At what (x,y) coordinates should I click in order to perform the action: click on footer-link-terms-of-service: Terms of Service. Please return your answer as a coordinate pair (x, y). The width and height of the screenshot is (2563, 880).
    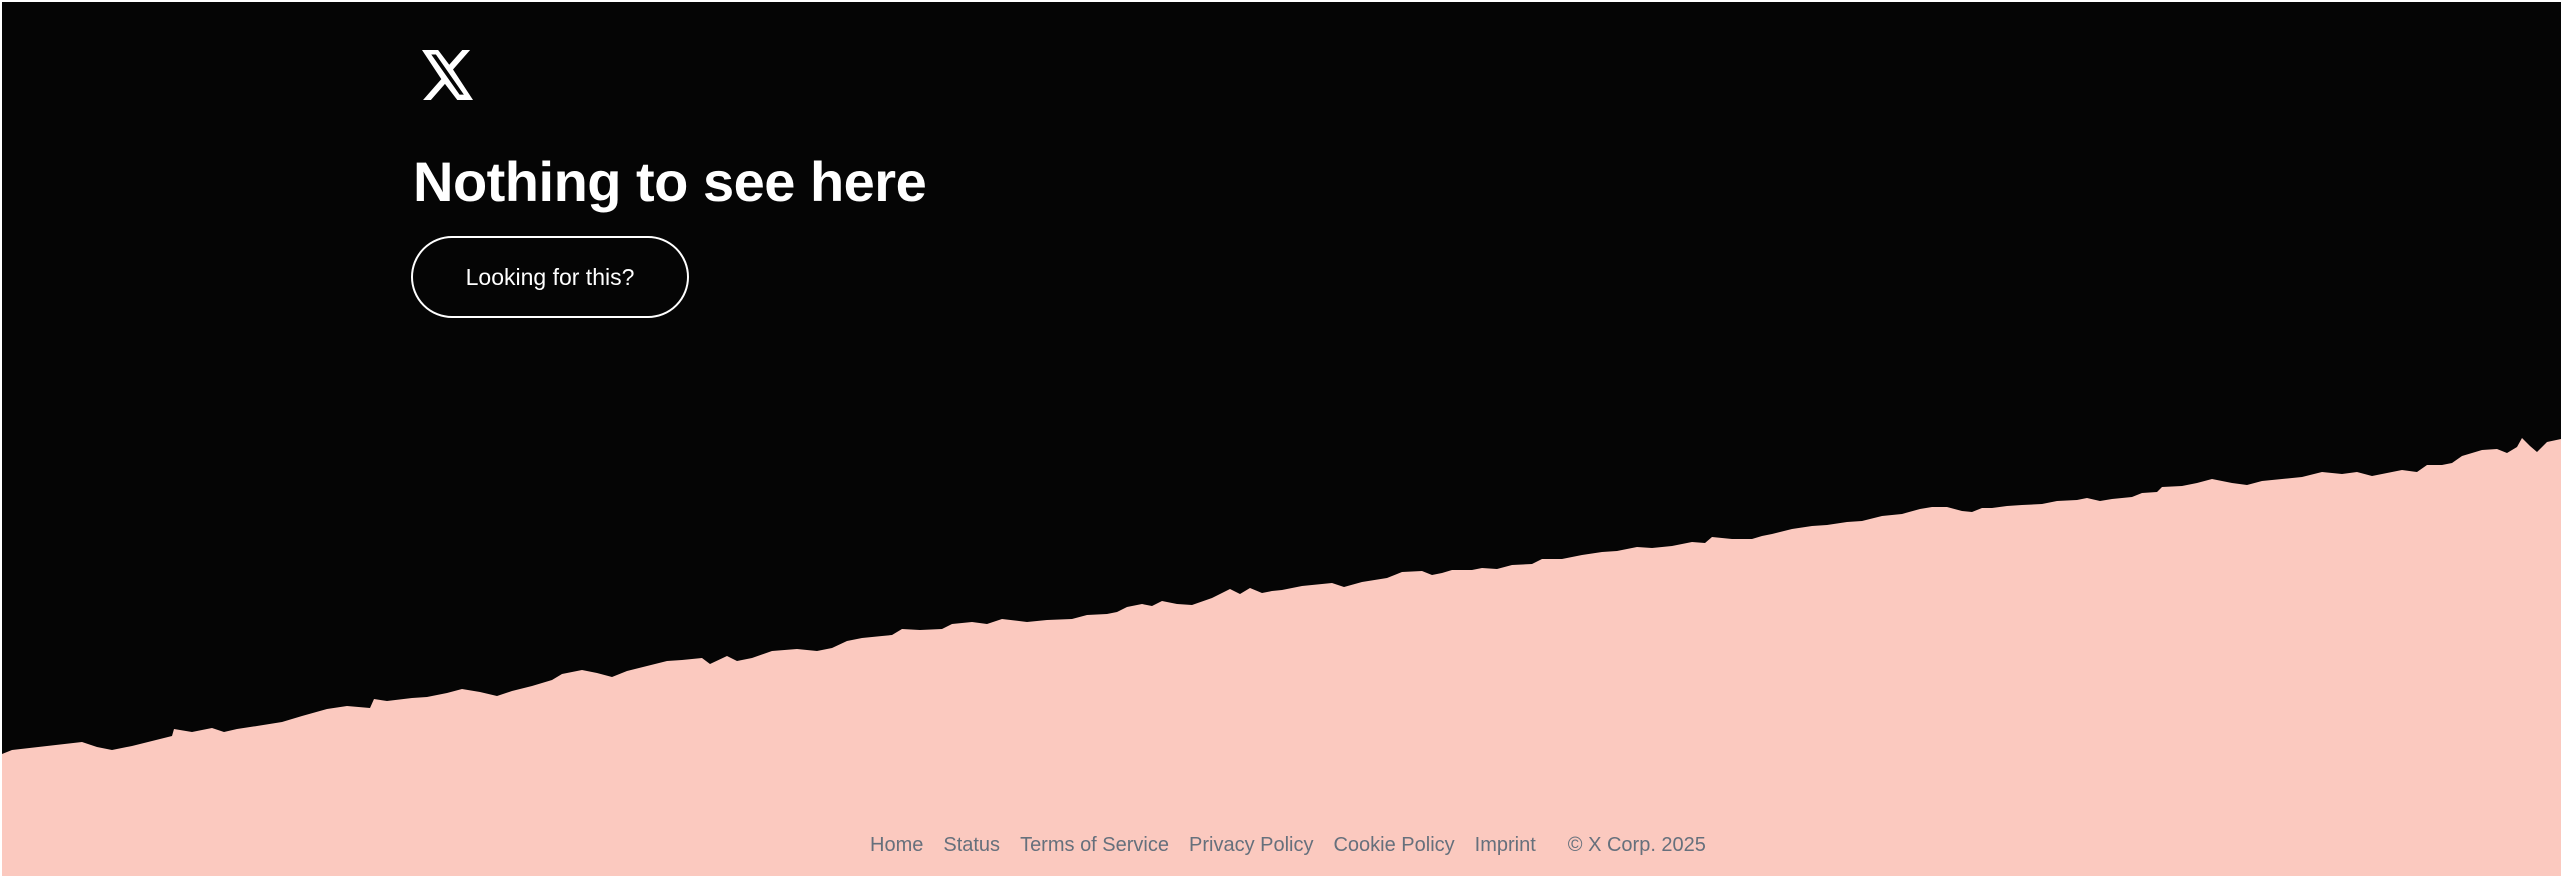
    Looking at the image, I should click on (1094, 844).